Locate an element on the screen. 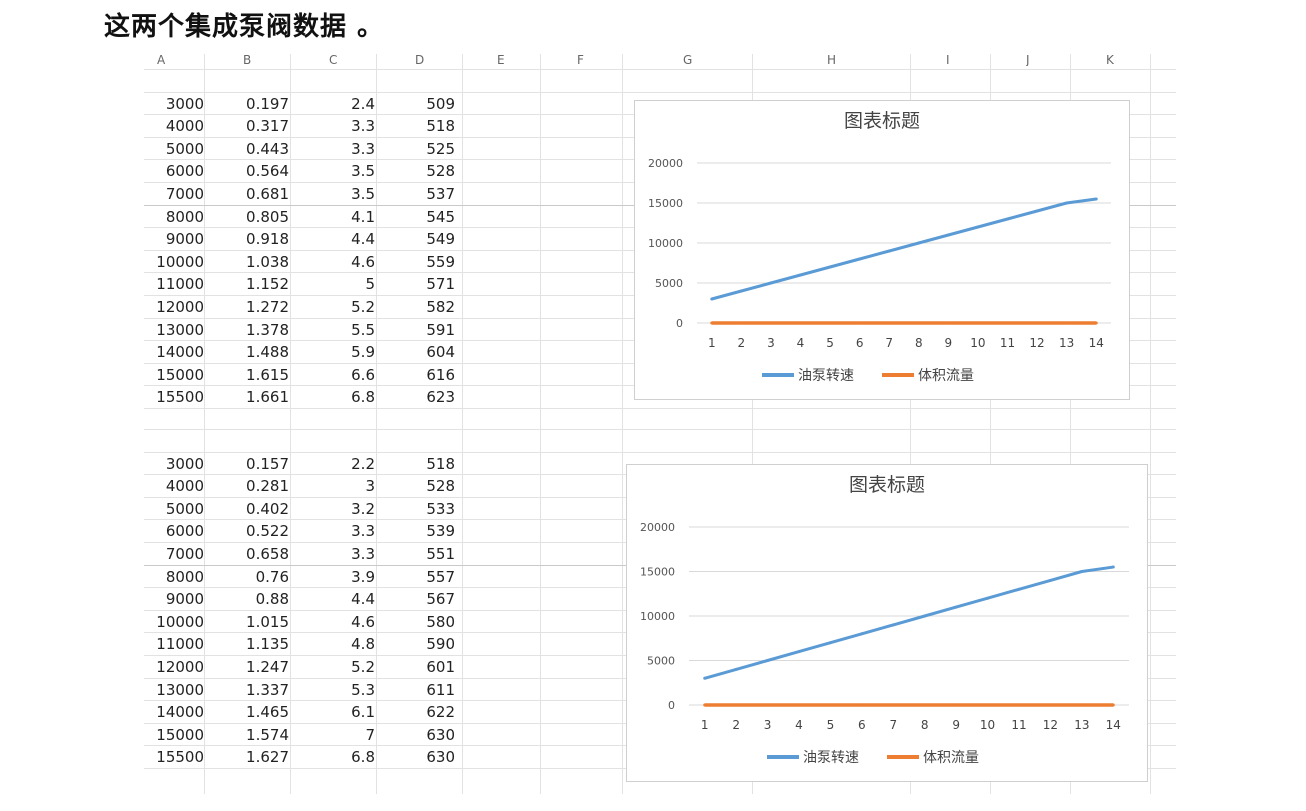  table1-cell: 5 is located at coordinates (370, 284).